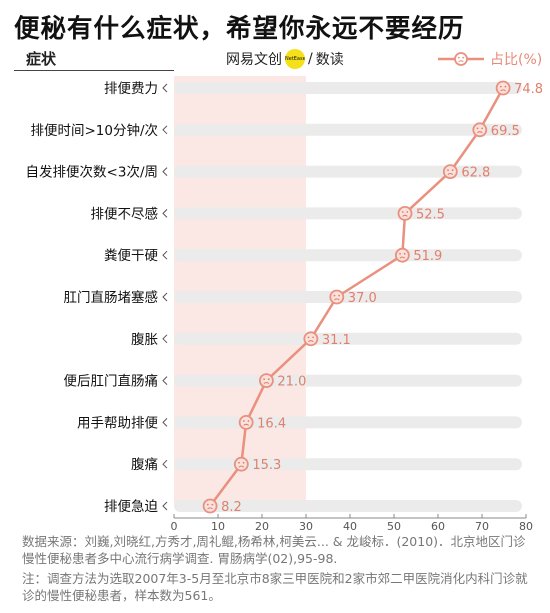 This screenshot has width=550, height=613. I want to click on x-tick-label: 0, so click(174, 526).